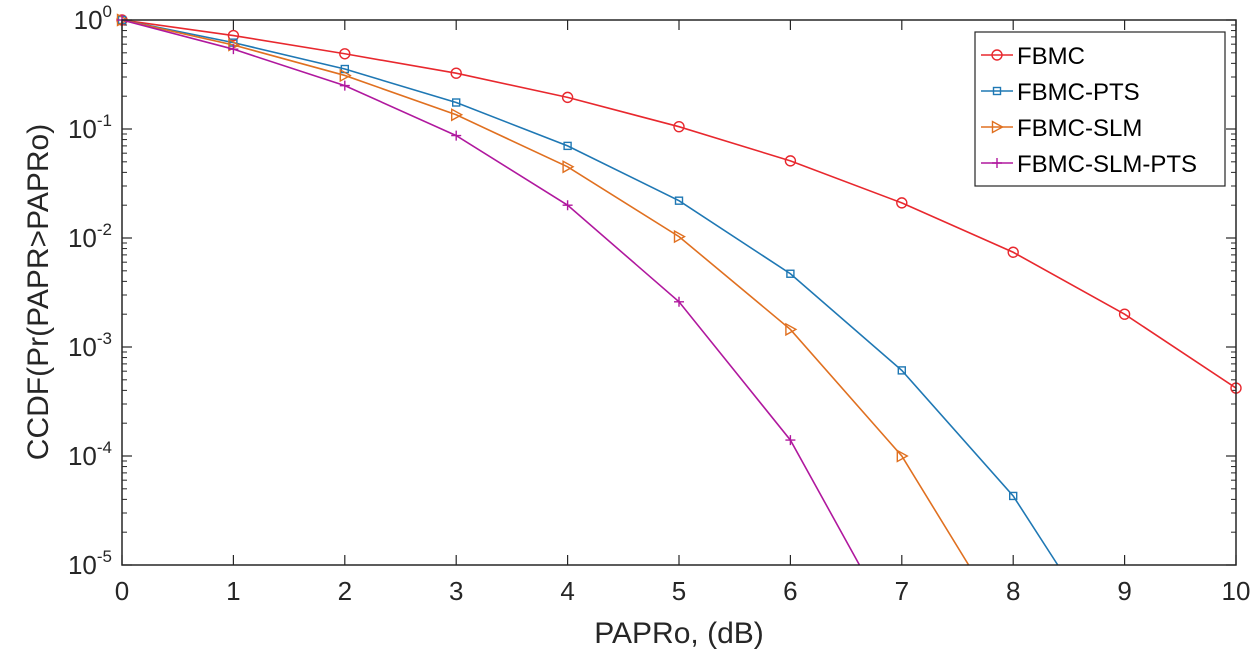 The height and width of the screenshot is (656, 1260). I want to click on legend-label: FBMC, so click(1051, 56).